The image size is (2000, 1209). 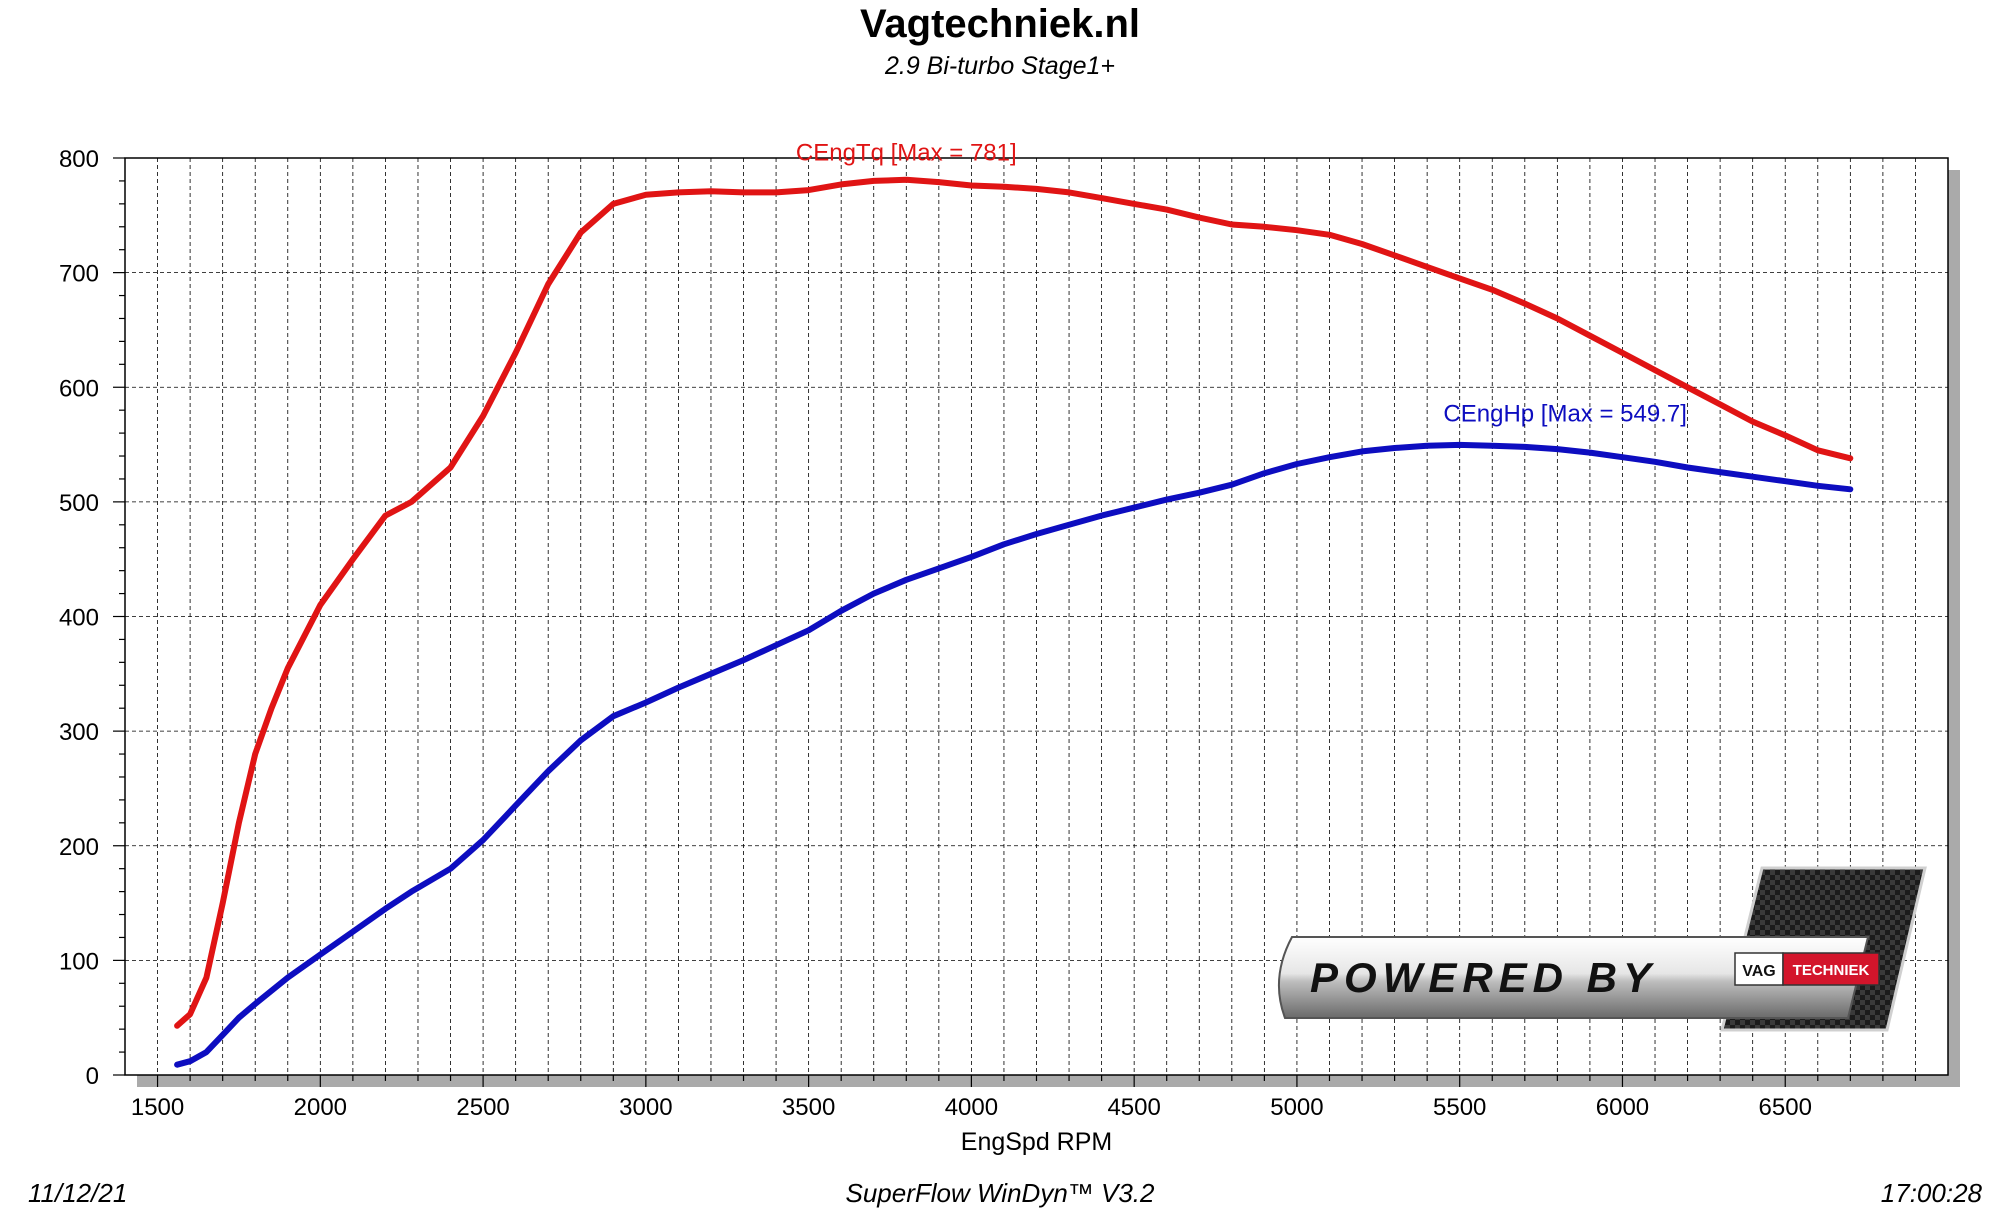 I want to click on x-tick-label: 3000, so click(x=645, y=1107).